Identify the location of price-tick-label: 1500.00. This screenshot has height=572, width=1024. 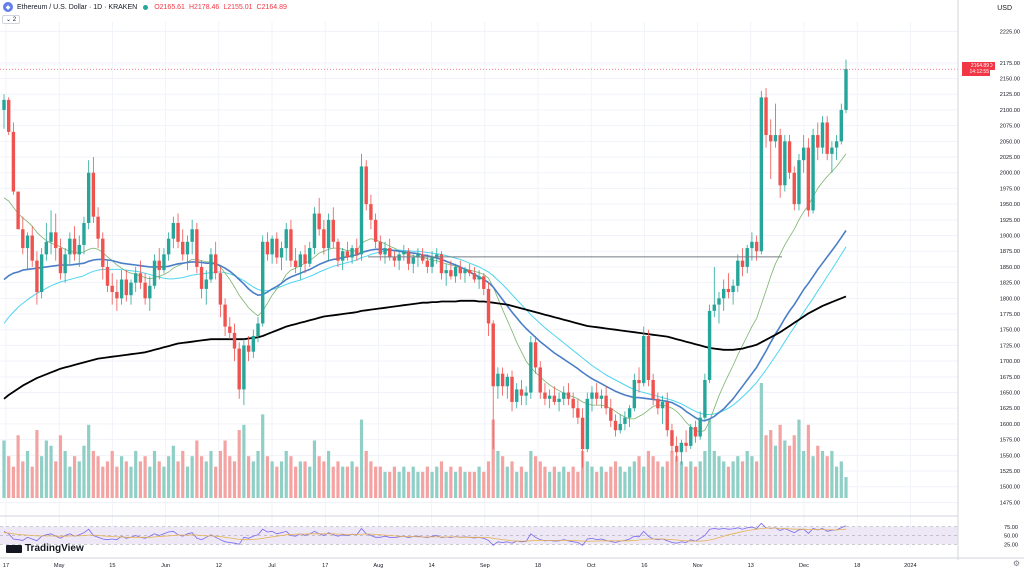
(1010, 488).